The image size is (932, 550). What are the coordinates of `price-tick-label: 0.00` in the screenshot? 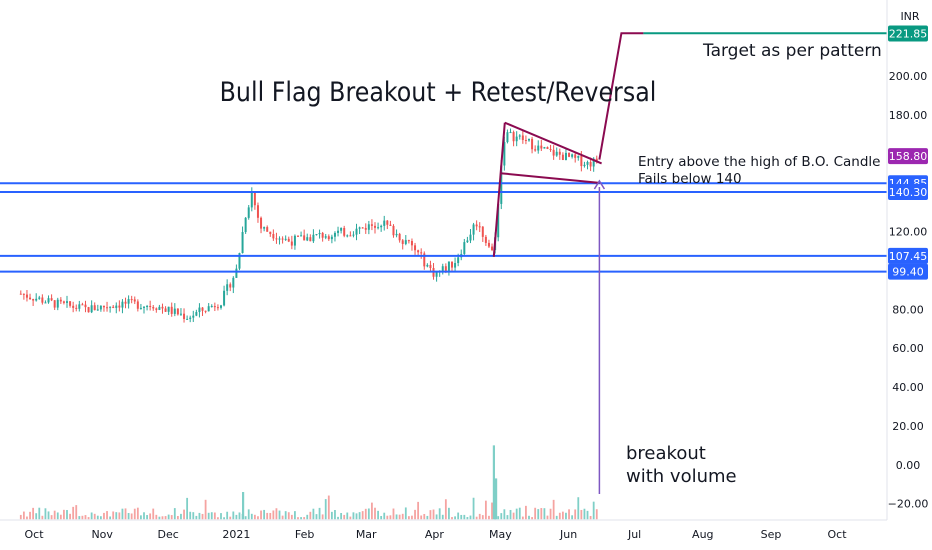 It's located at (908, 465).